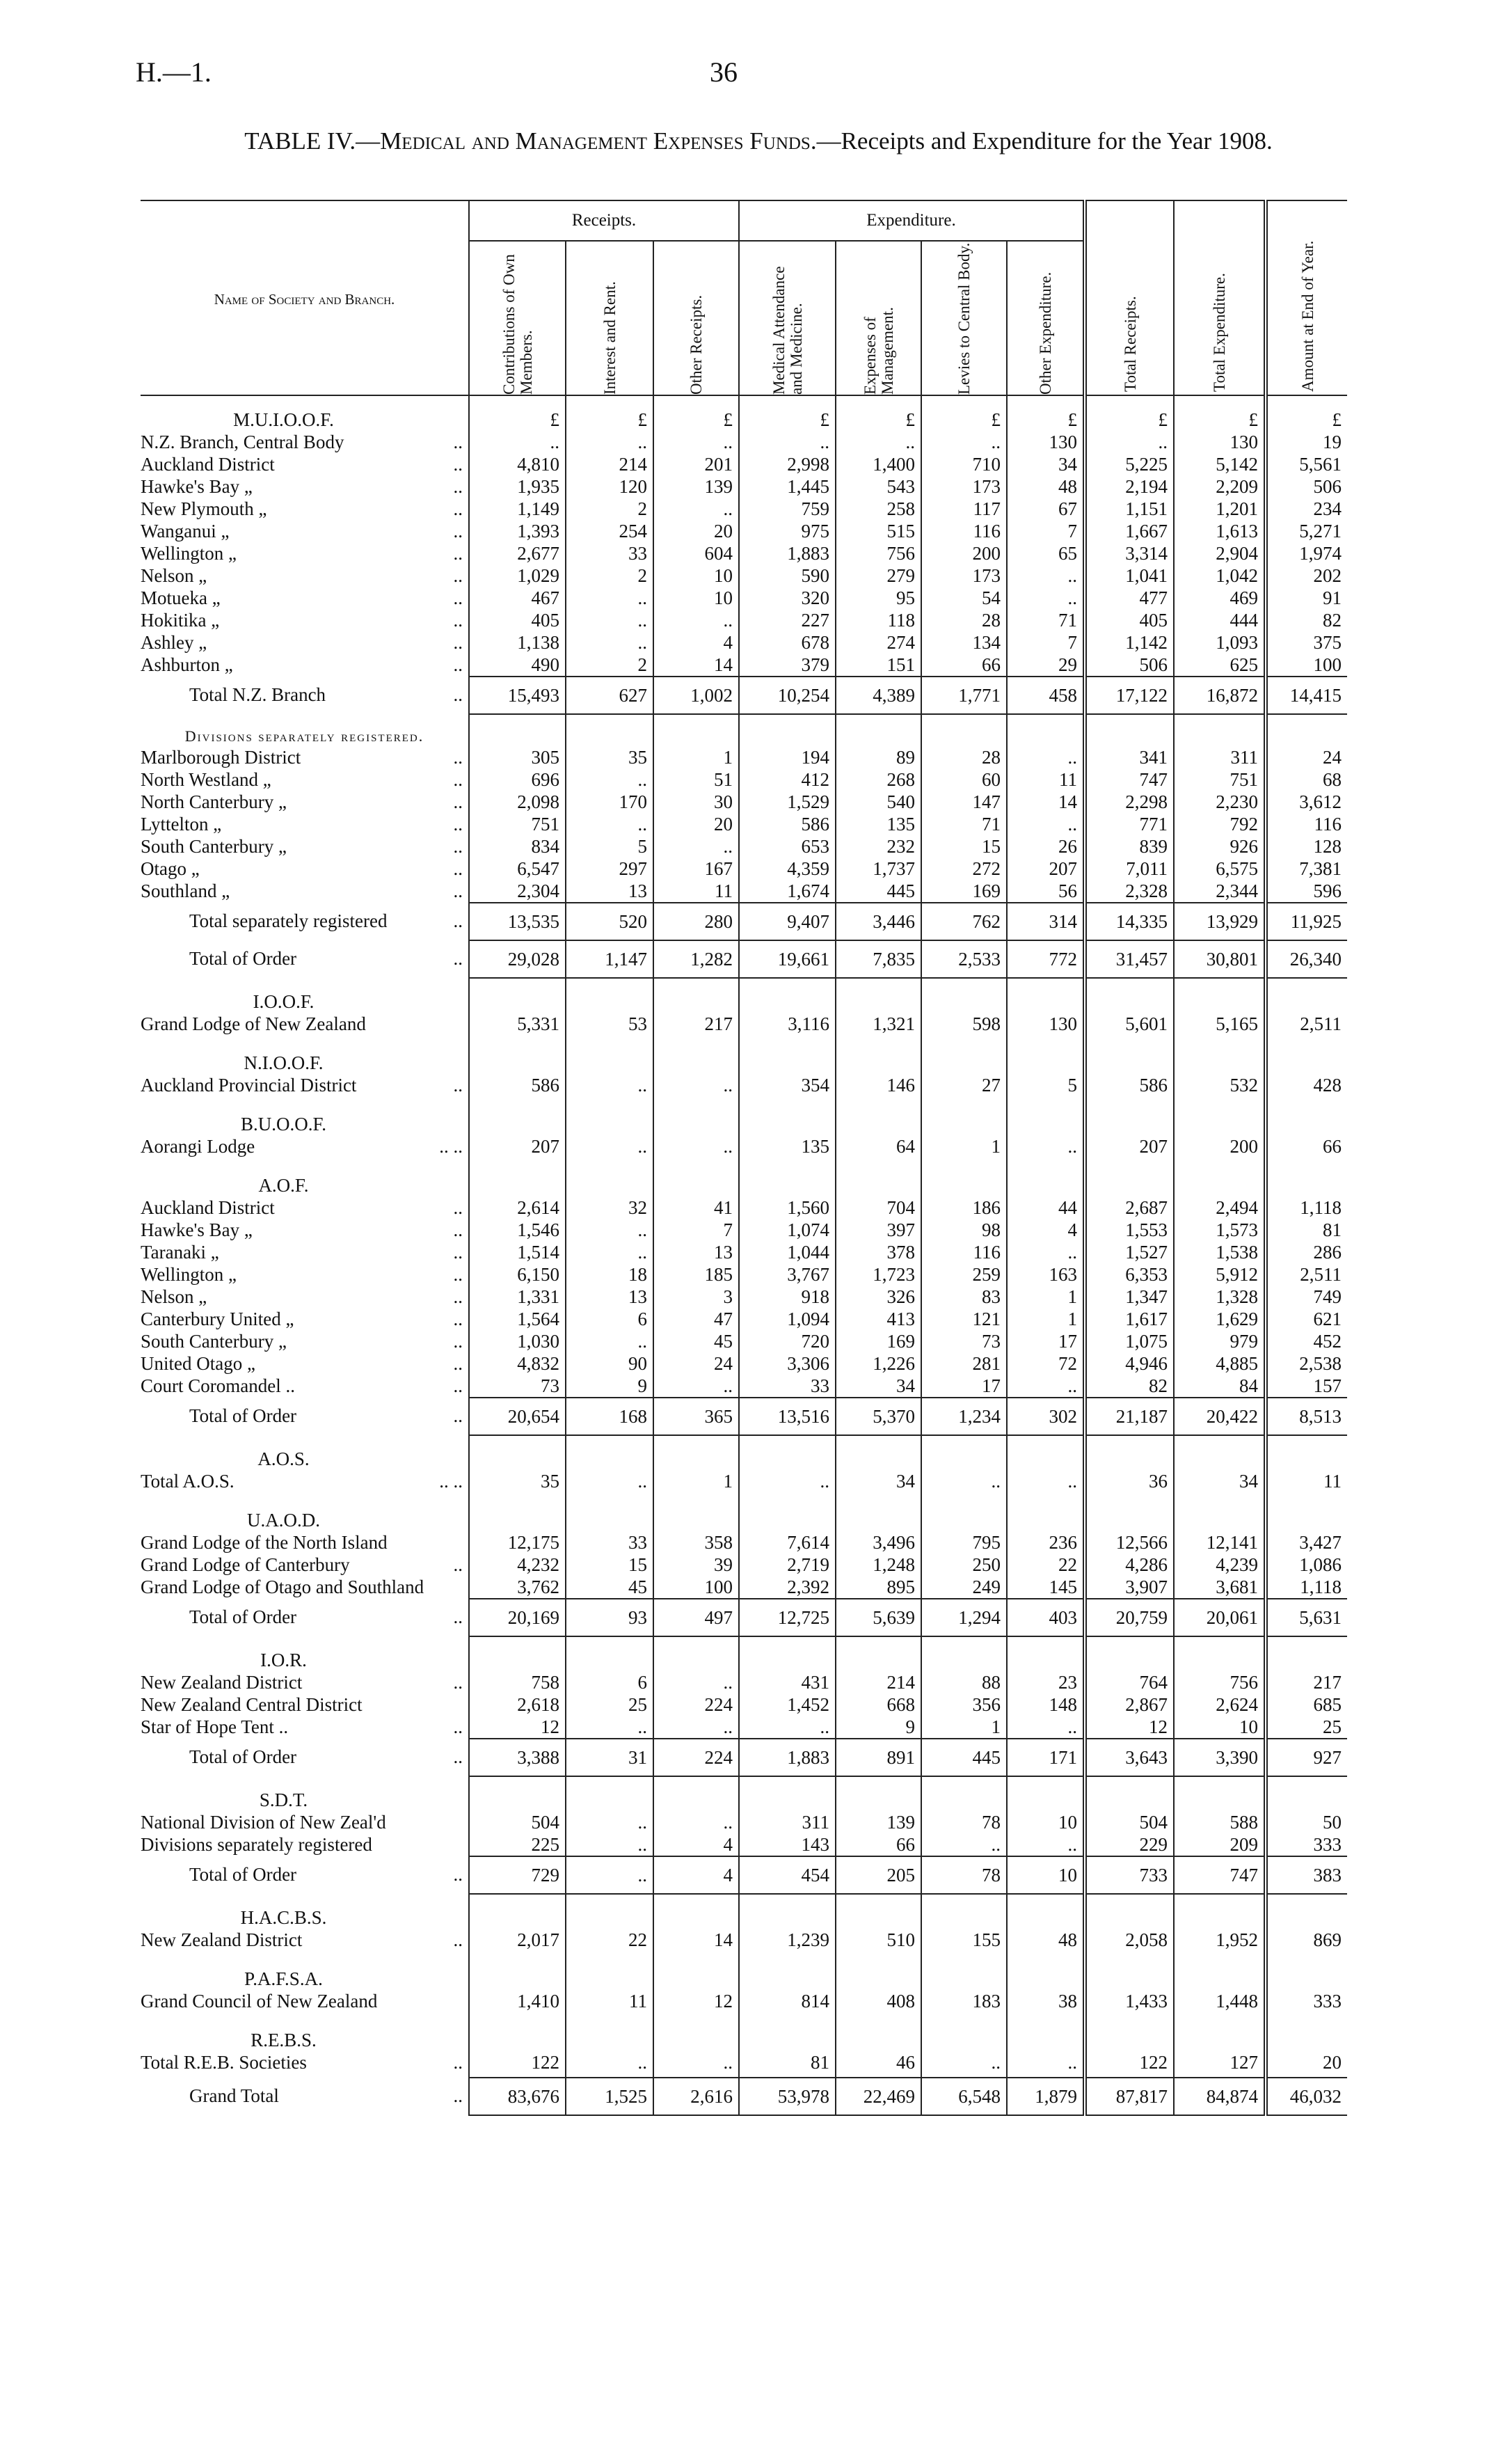 This screenshot has width=1512, height=2450. What do you see at coordinates (964, 1822) in the screenshot?
I see `cell: 78` at bounding box center [964, 1822].